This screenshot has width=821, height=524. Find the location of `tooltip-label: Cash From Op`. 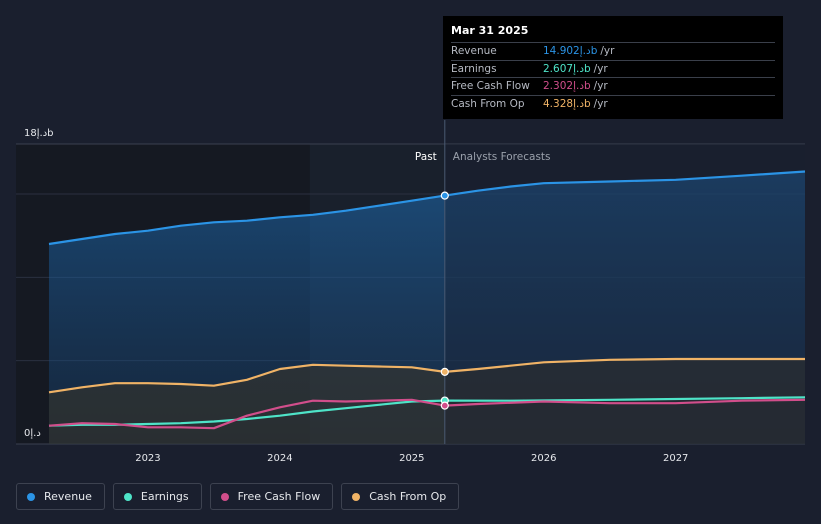

tooltip-label: Cash From Op is located at coordinates (488, 103).